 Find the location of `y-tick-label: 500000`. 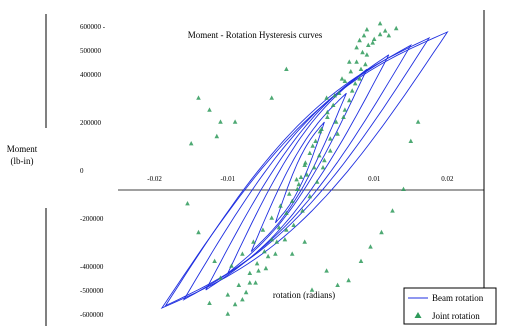

y-tick-label: 500000 is located at coordinates (91, 51).